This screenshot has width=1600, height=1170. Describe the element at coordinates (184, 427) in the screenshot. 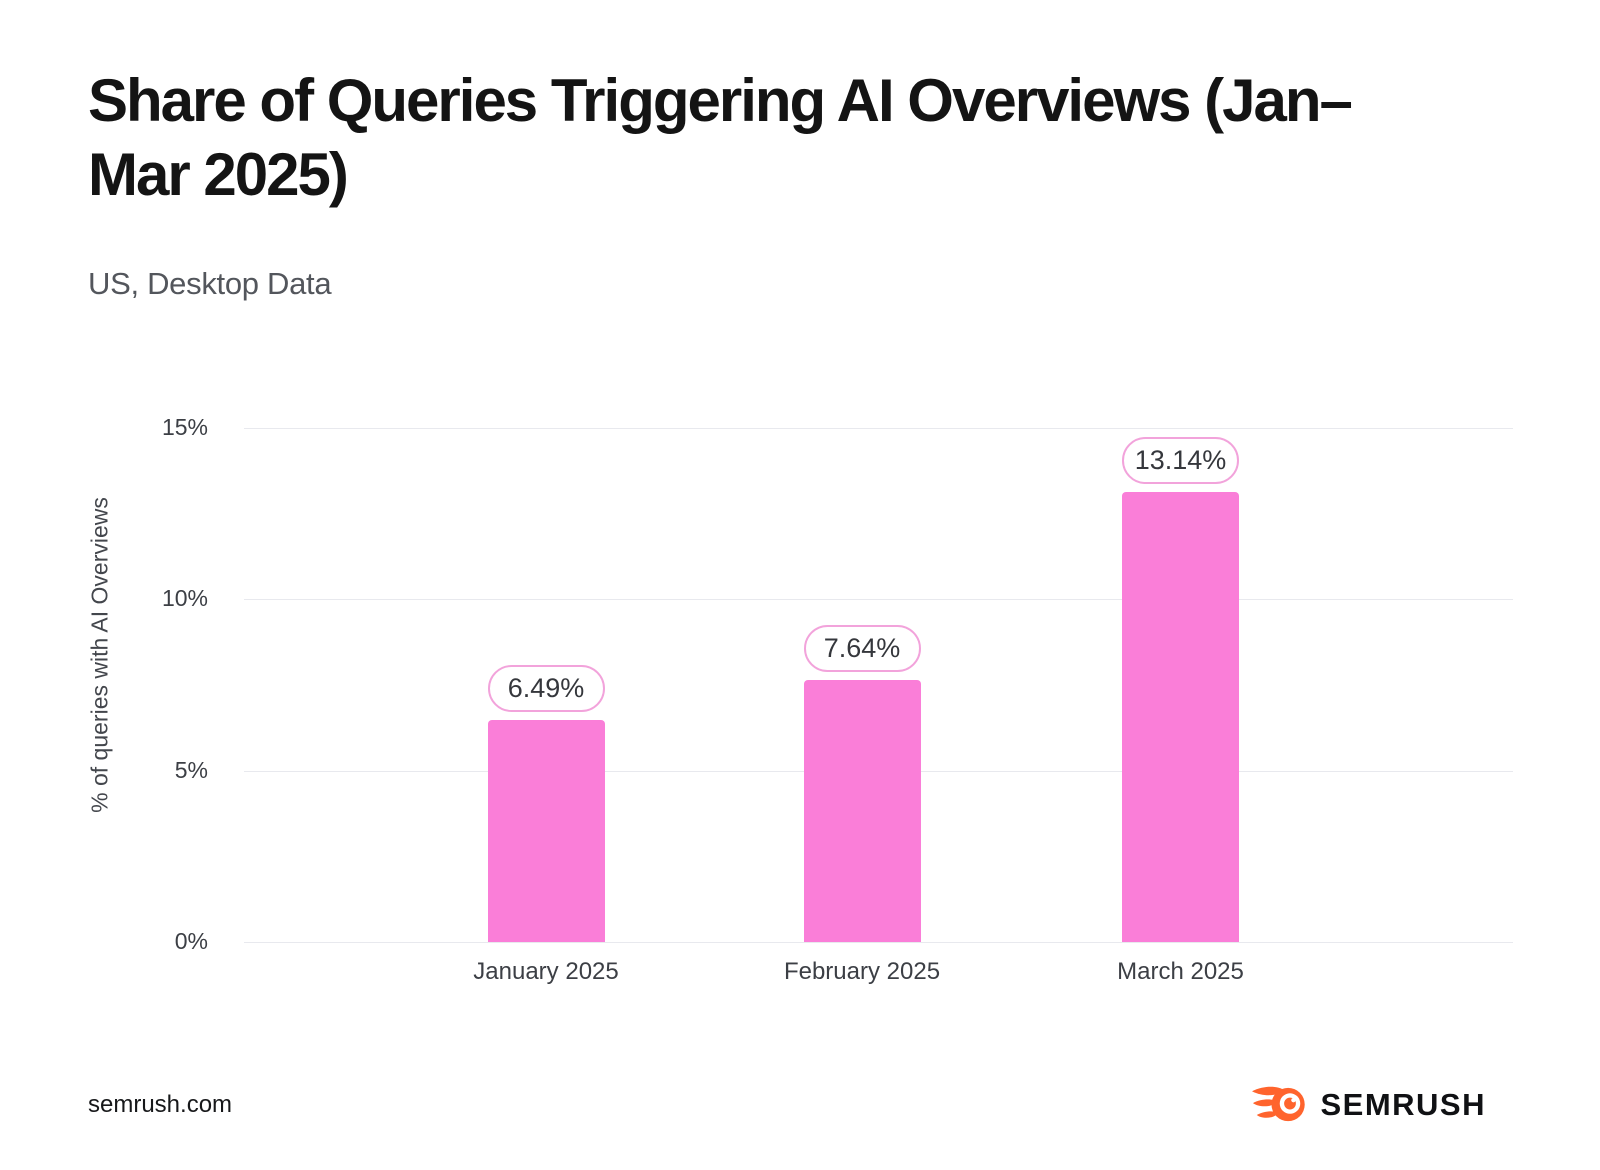

I see `y-tick-label: 15%` at that location.